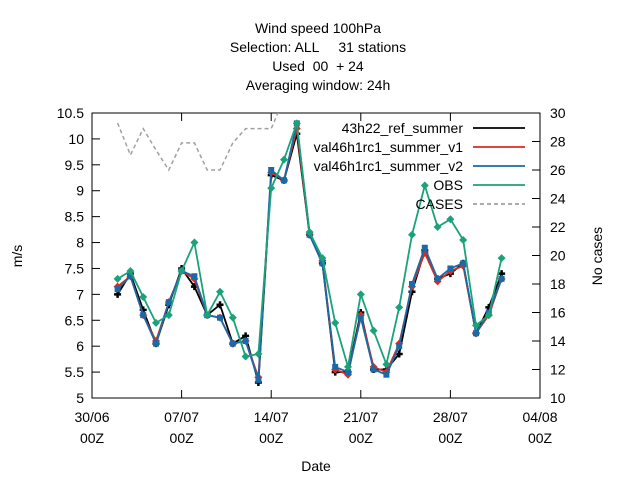  I want to click on title-line: Wind speed 100hPa, so click(318, 28).